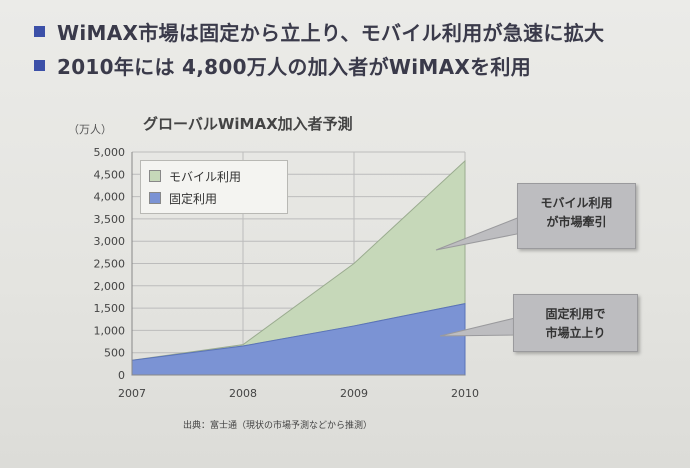  I want to click on y-tick-label: 4,000, so click(110, 197).